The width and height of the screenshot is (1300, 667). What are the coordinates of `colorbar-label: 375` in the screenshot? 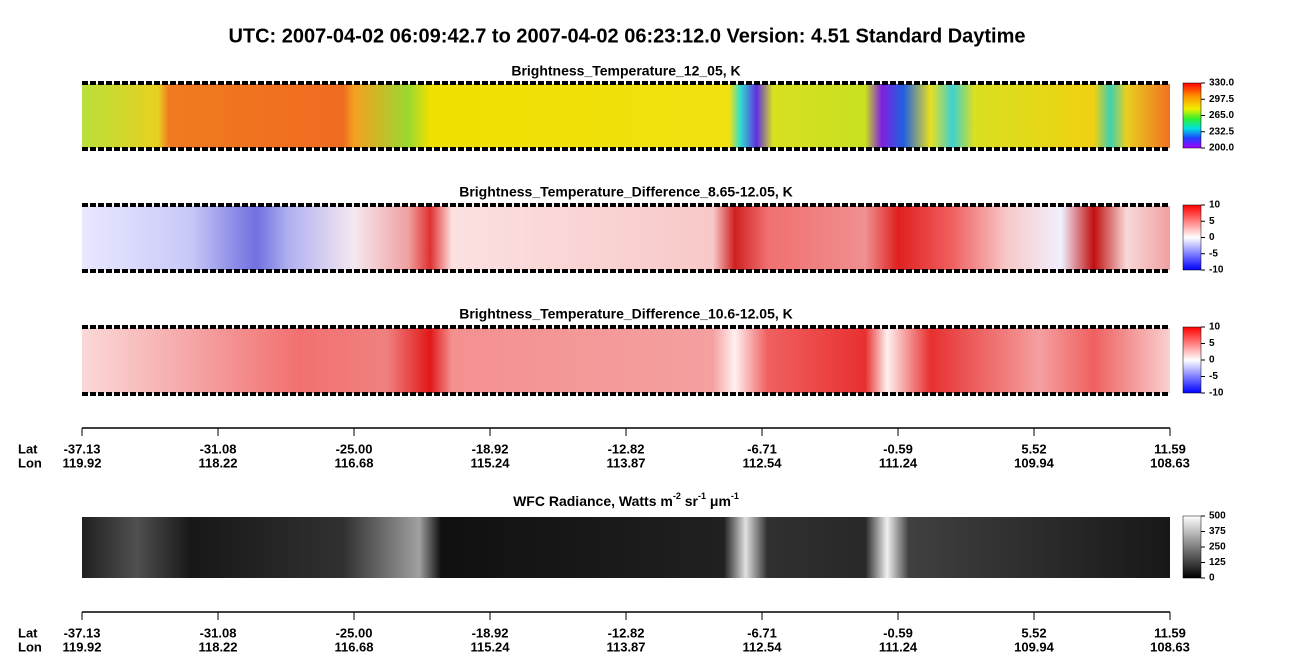 It's located at (1217, 531).